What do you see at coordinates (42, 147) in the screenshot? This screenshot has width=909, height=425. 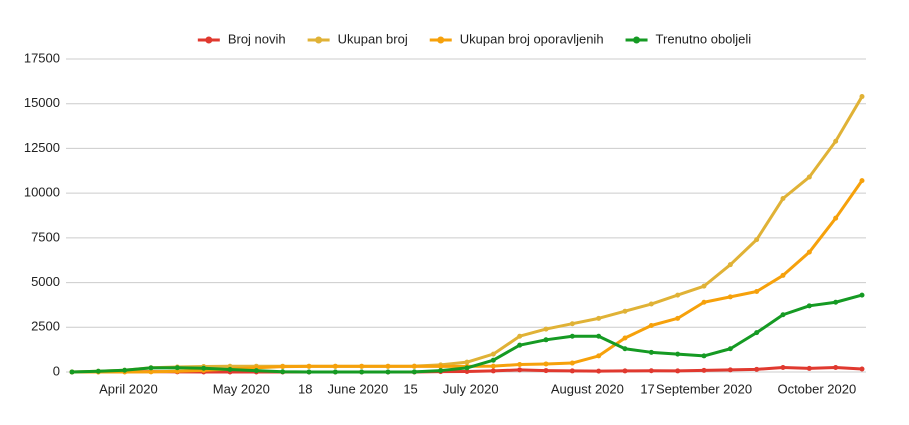 I see `y-tick-label: 12500` at bounding box center [42, 147].